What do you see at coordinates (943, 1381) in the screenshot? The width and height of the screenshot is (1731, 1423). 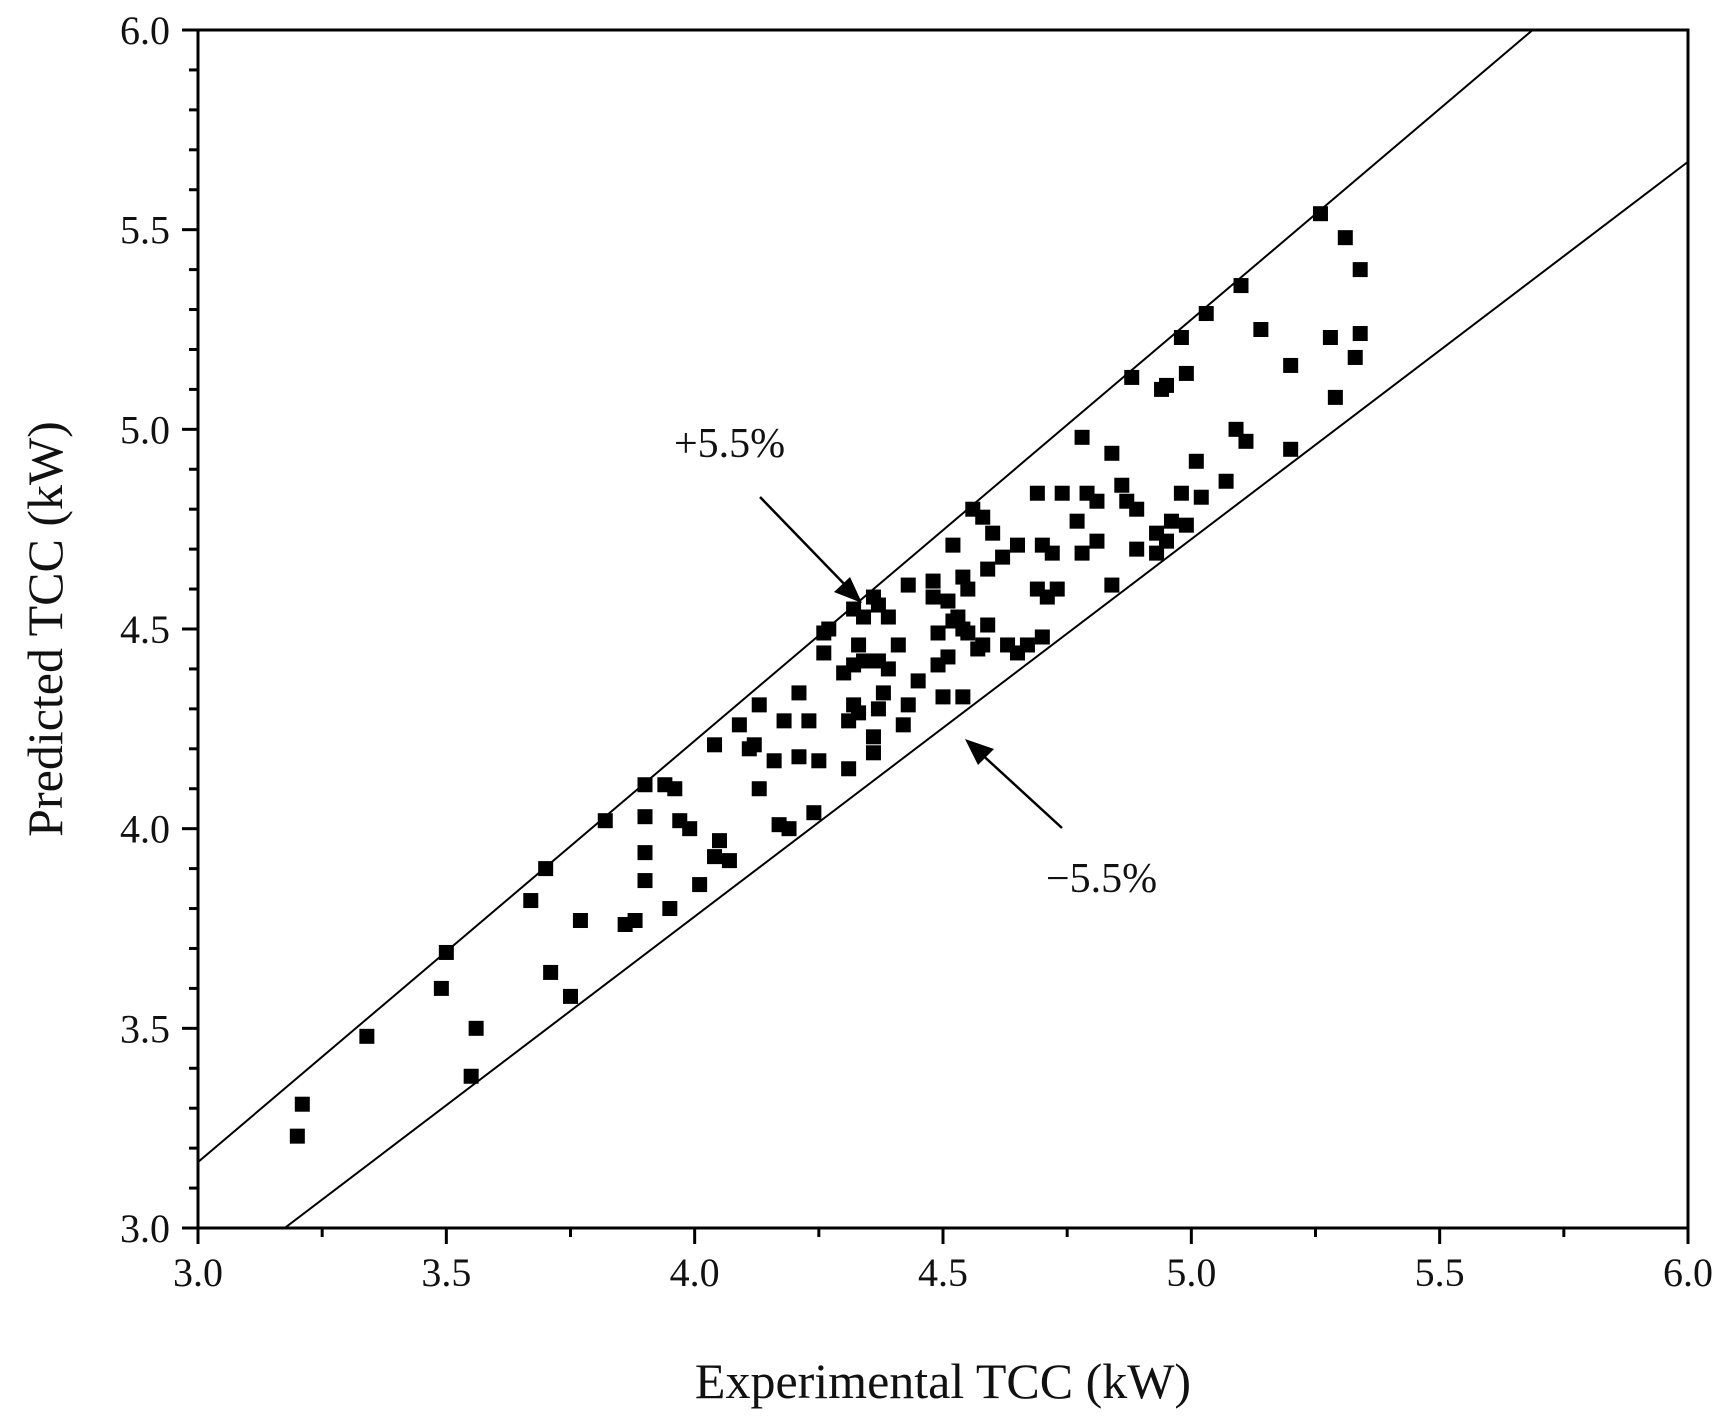 I see `x-axis-title: Experimental TCC (kW)` at bounding box center [943, 1381].